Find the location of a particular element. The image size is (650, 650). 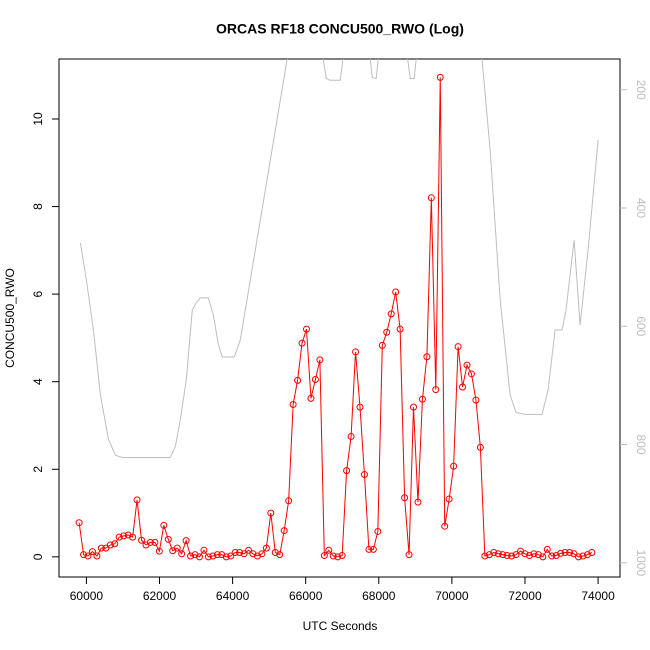

y2-tick-label: 600 is located at coordinates (641, 326).